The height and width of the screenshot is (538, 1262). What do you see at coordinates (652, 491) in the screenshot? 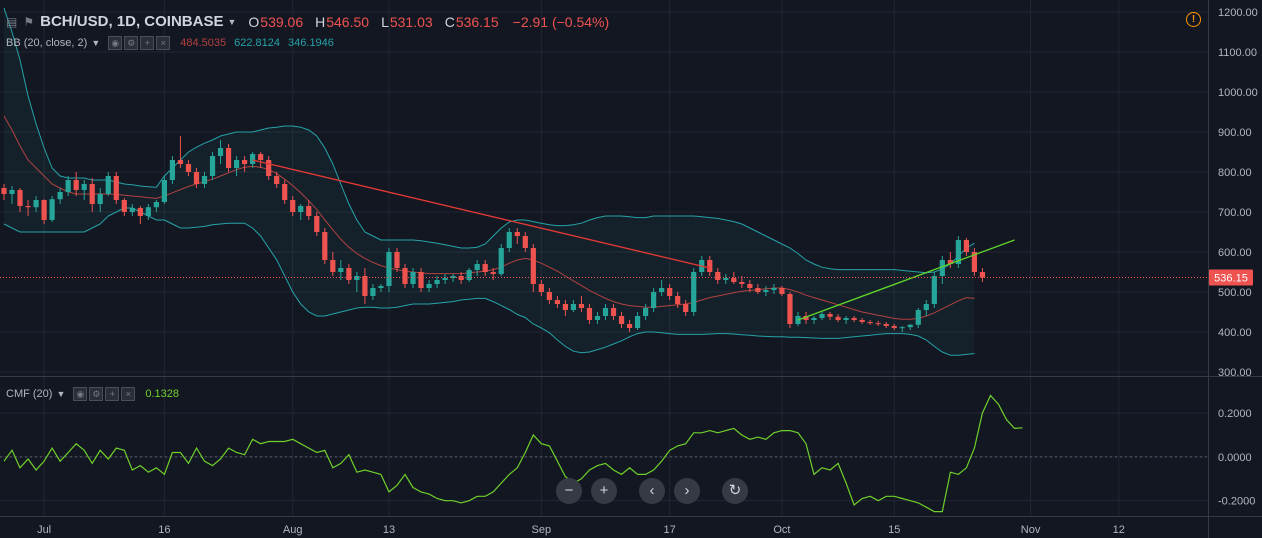
I see `scroll-left-icon: ‹` at bounding box center [652, 491].